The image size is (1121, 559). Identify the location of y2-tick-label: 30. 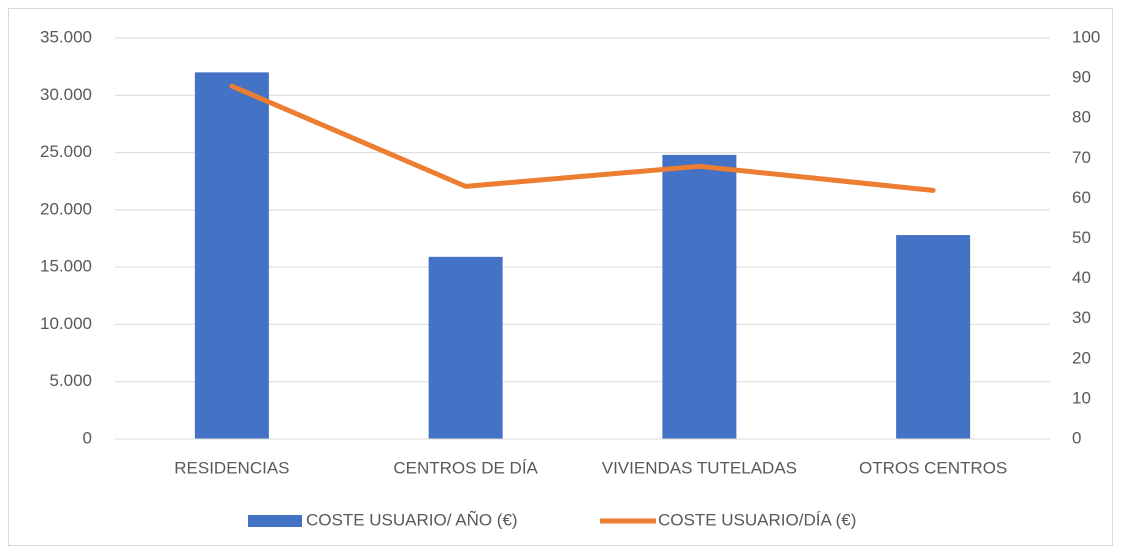
(1081, 317).